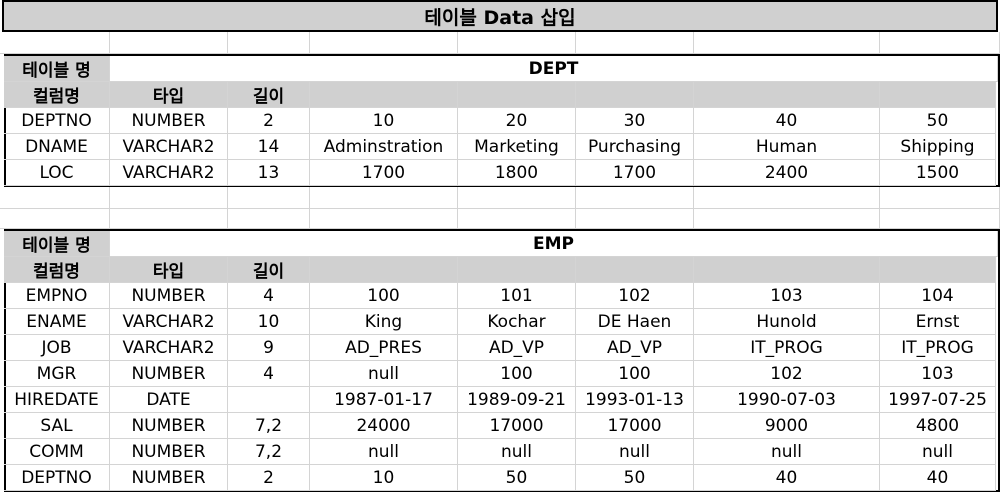 The height and width of the screenshot is (500, 1000). I want to click on value-cell: AD_PRES, so click(384, 348).